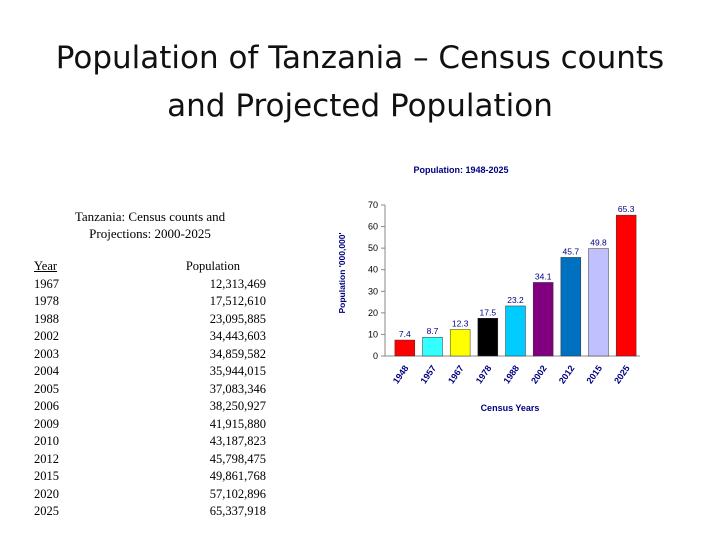  Describe the element at coordinates (460, 343) in the screenshot. I see `bar-1967` at that location.